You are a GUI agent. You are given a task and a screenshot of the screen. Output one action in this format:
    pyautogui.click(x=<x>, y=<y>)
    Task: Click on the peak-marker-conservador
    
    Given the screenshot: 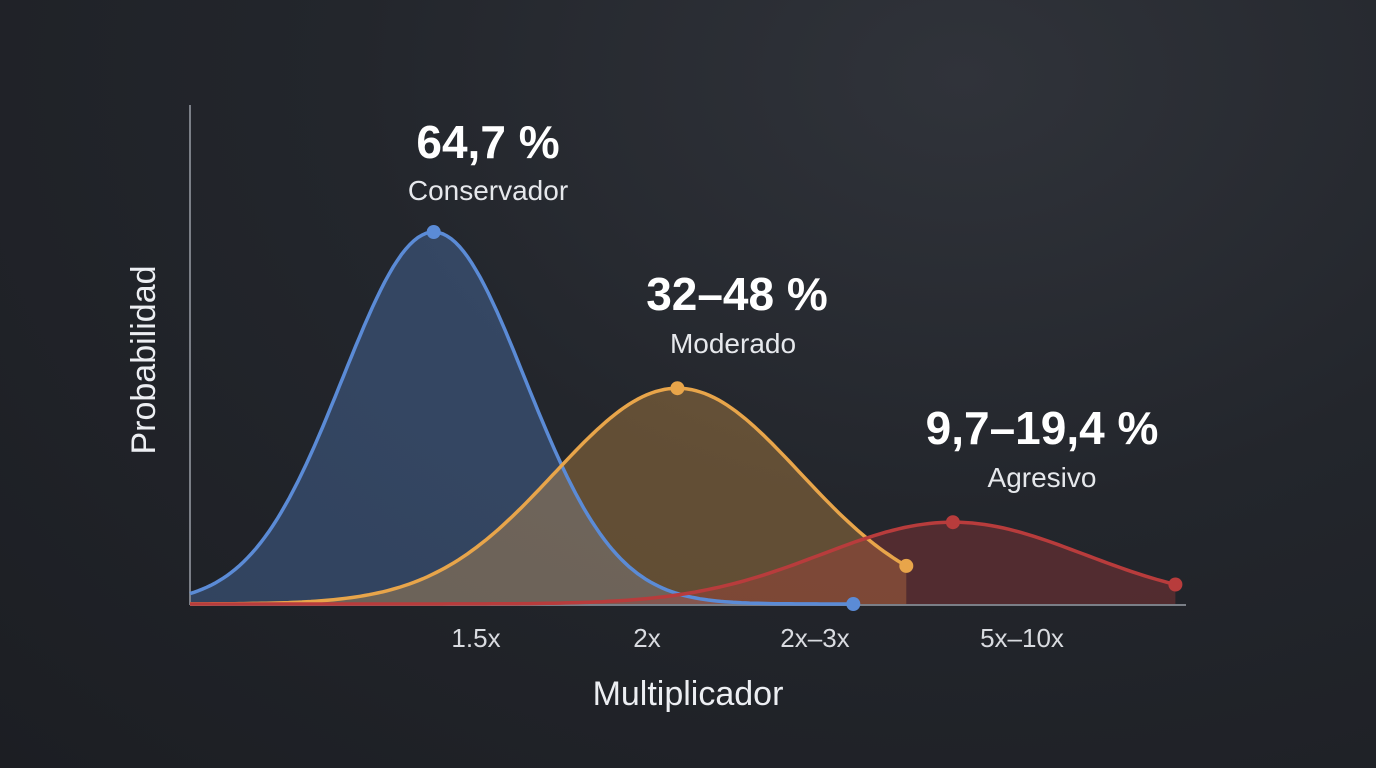 What is the action you would take?
    pyautogui.click(x=433, y=232)
    